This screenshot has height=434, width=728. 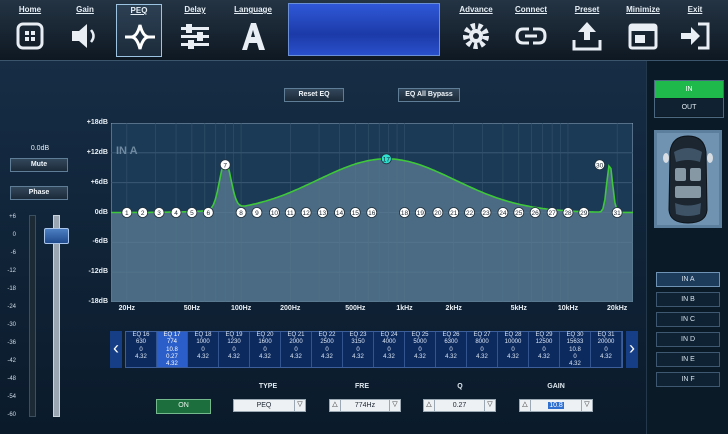 What do you see at coordinates (183, 406) in the screenshot?
I see `band-on-toggle: ON` at bounding box center [183, 406].